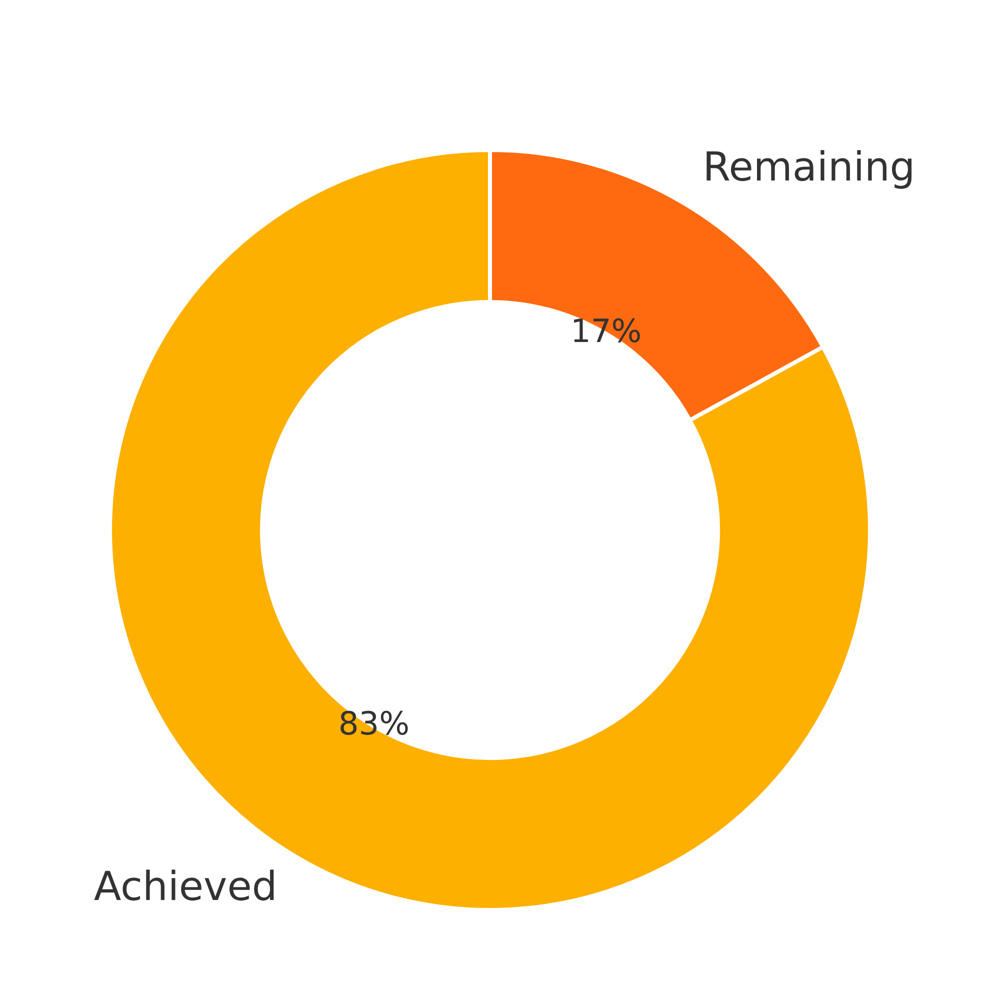 The height and width of the screenshot is (1000, 1000). I want to click on slice-label: Remaining, so click(809, 167).